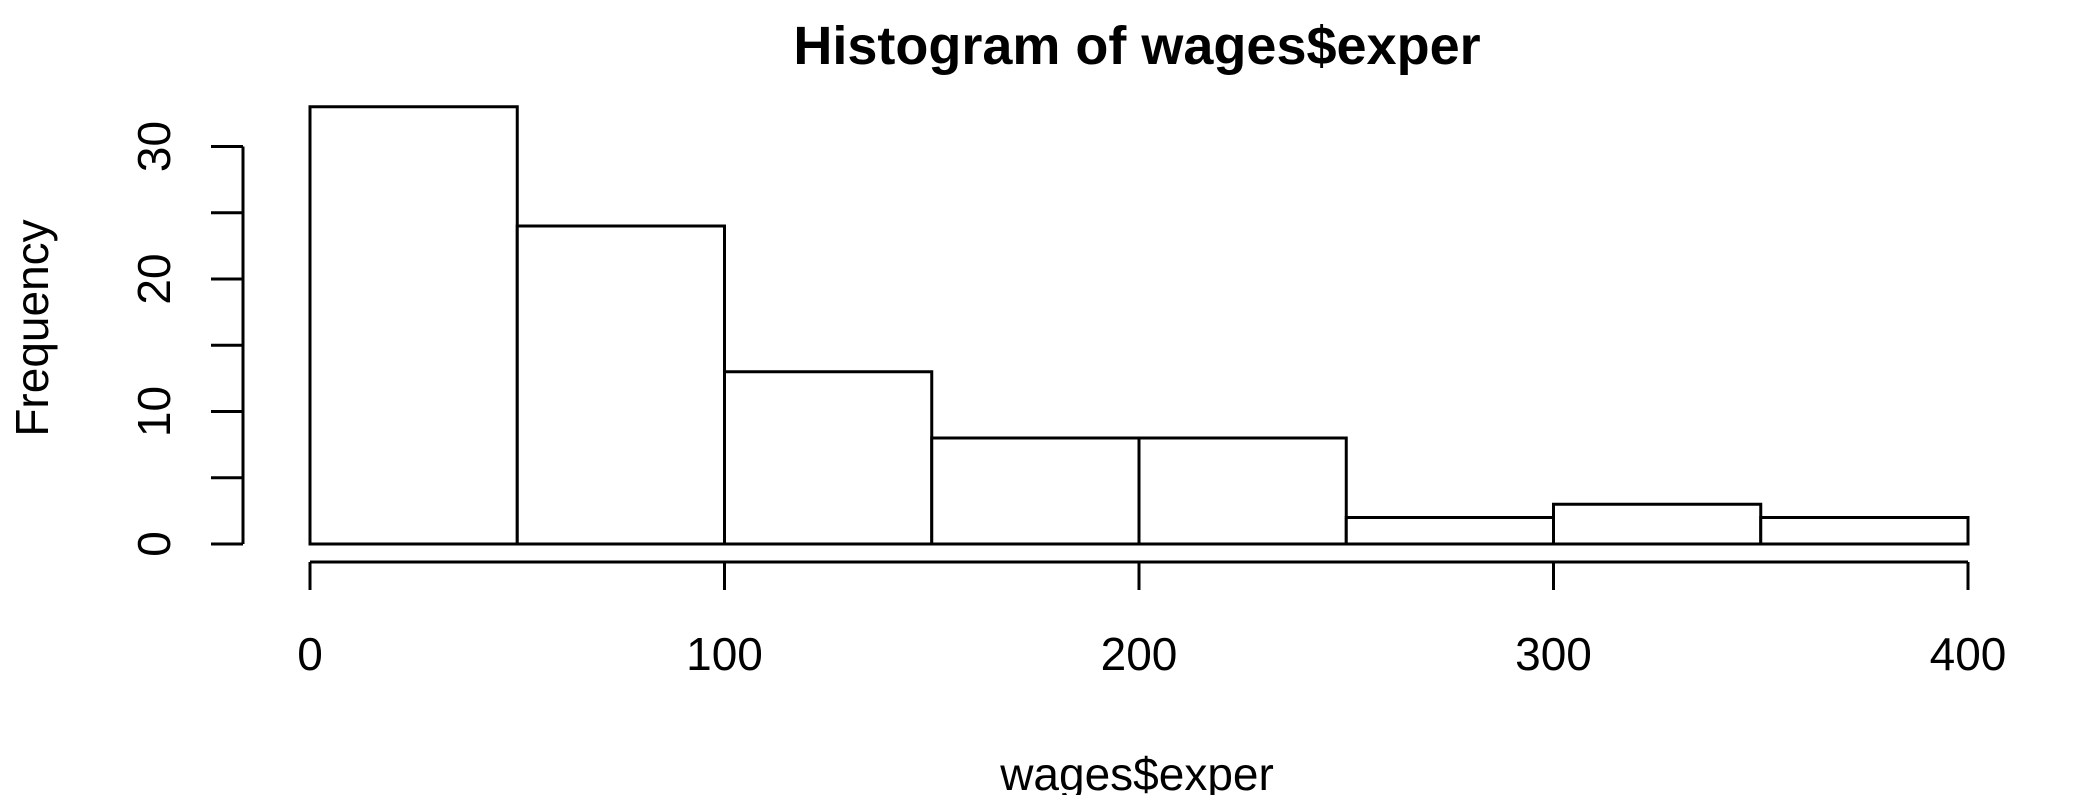  Describe the element at coordinates (1553, 654) in the screenshot. I see `x-tick-label-3: 300` at that location.